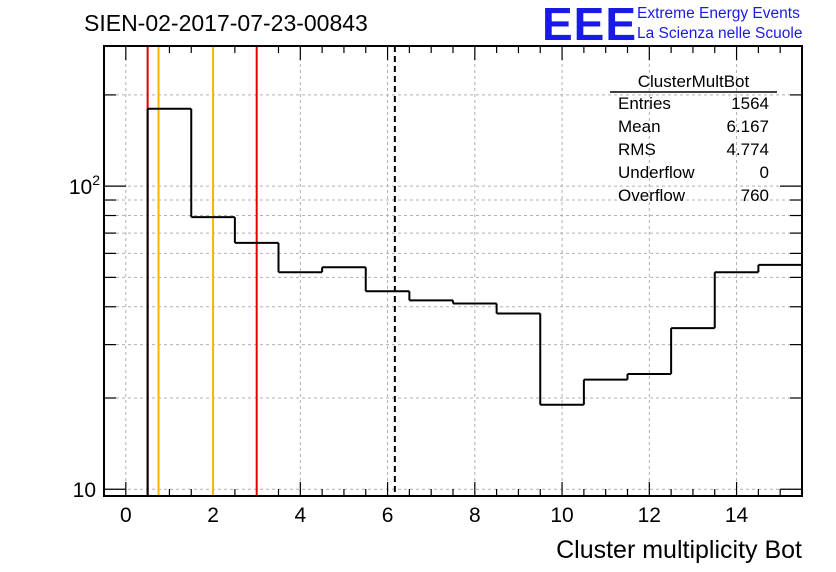 This screenshot has height=572, width=836. Describe the element at coordinates (561, 515) in the screenshot. I see `x-tick-label: 10` at that location.